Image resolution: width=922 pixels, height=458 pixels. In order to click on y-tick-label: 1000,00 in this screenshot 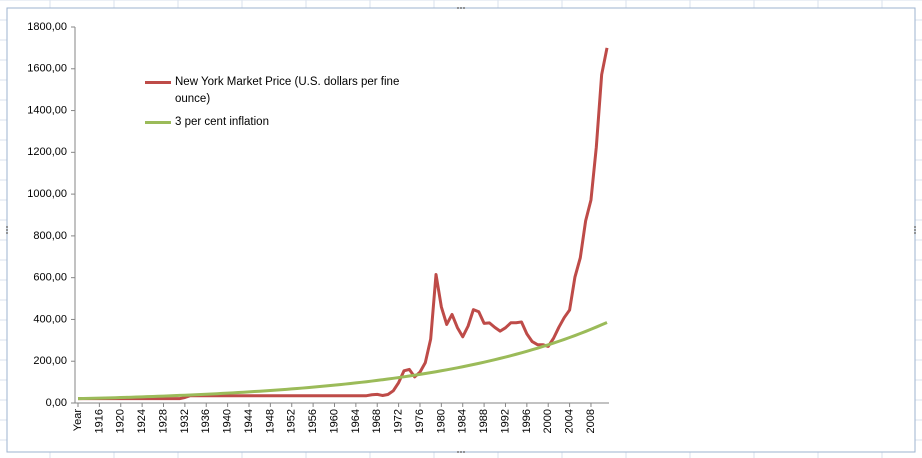, I will do `click(47, 194)`.